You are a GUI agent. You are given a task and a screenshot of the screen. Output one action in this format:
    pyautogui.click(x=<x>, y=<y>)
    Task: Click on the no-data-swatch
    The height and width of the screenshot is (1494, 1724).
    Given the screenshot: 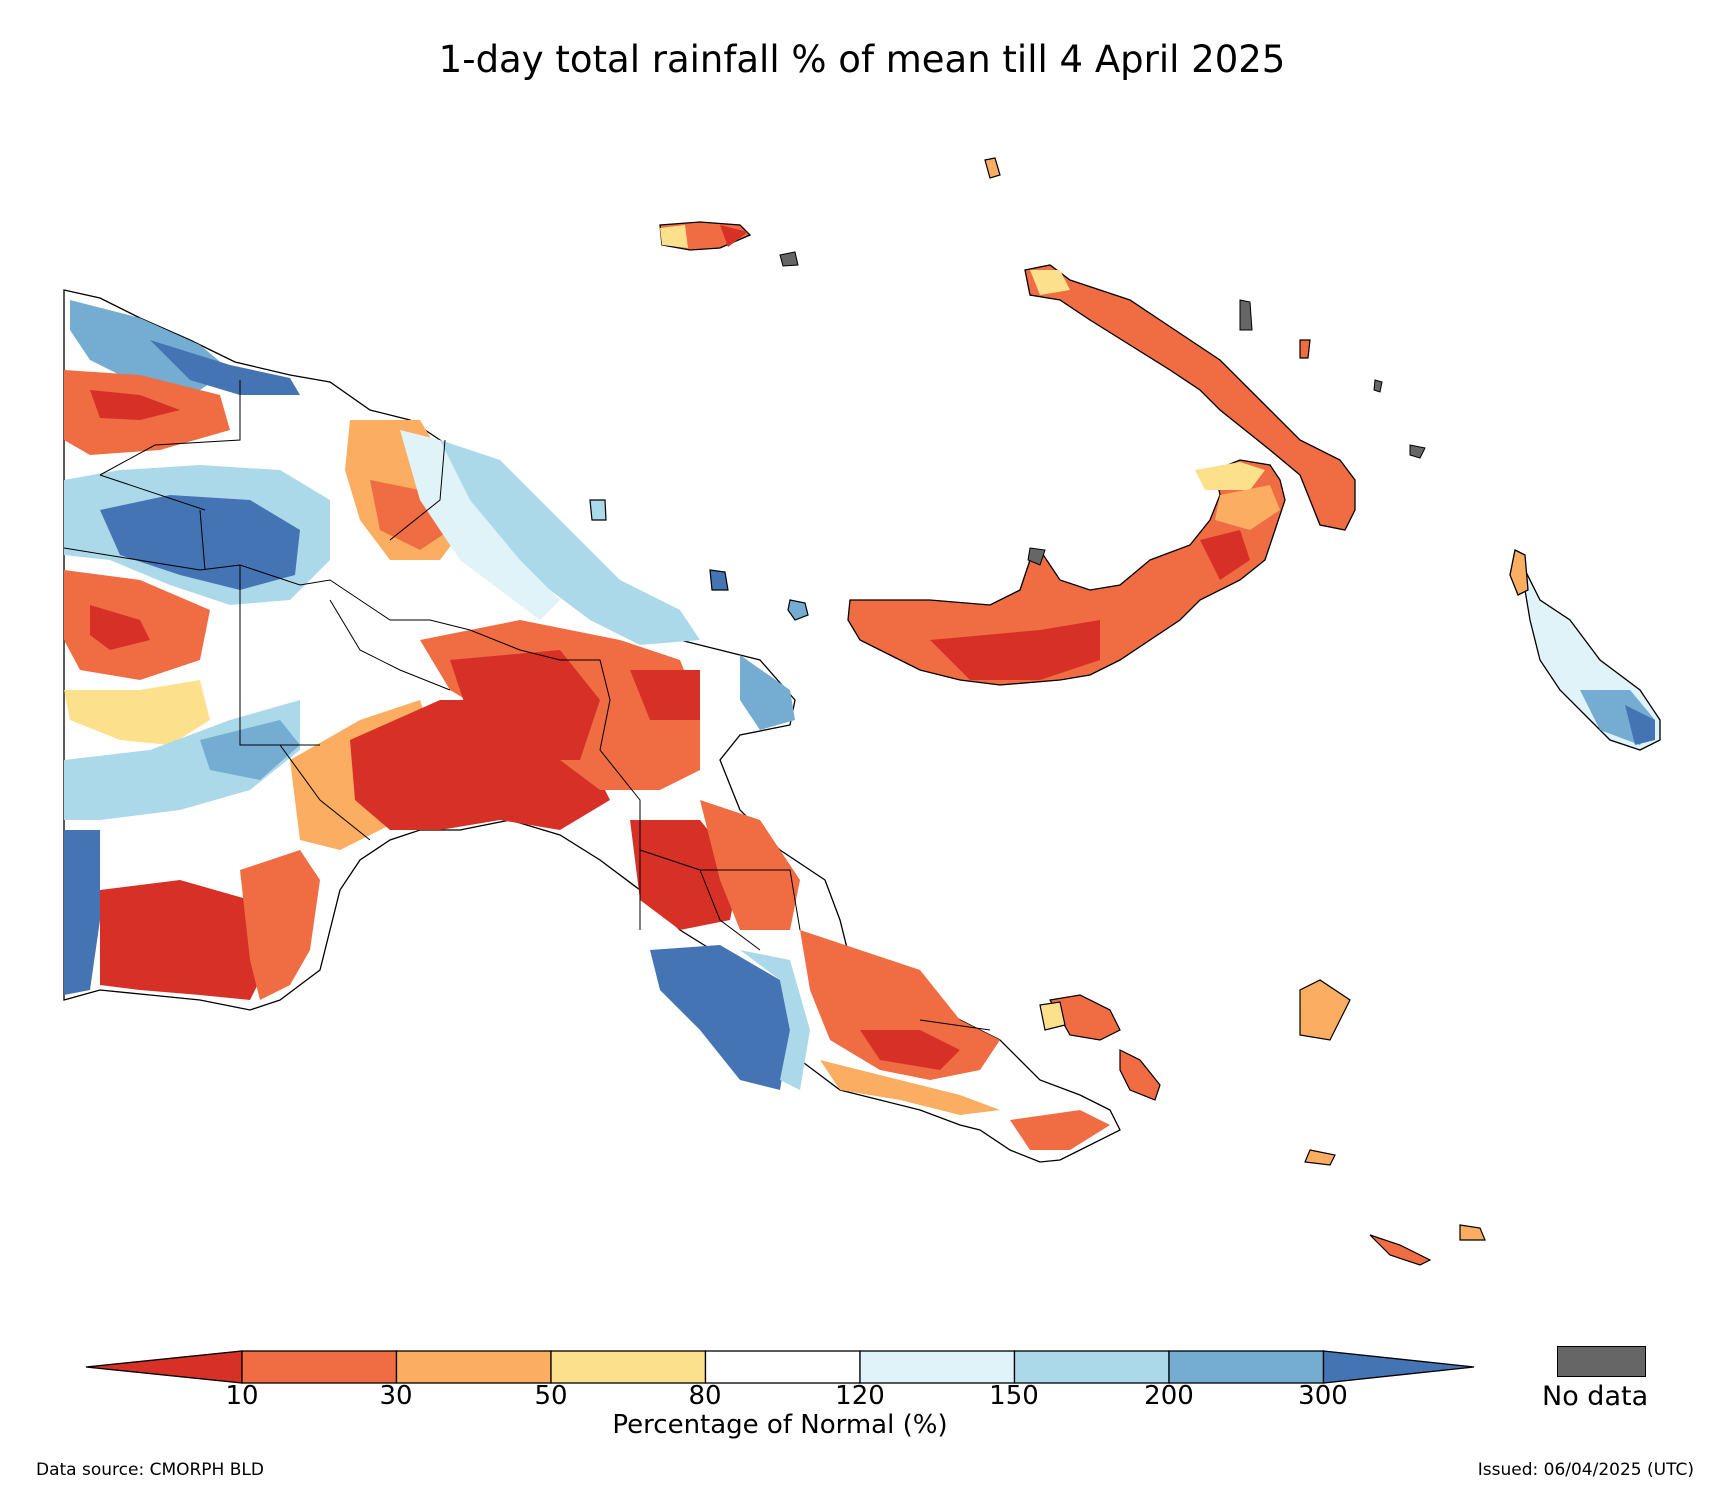 What is the action you would take?
    pyautogui.click(x=1601, y=1361)
    